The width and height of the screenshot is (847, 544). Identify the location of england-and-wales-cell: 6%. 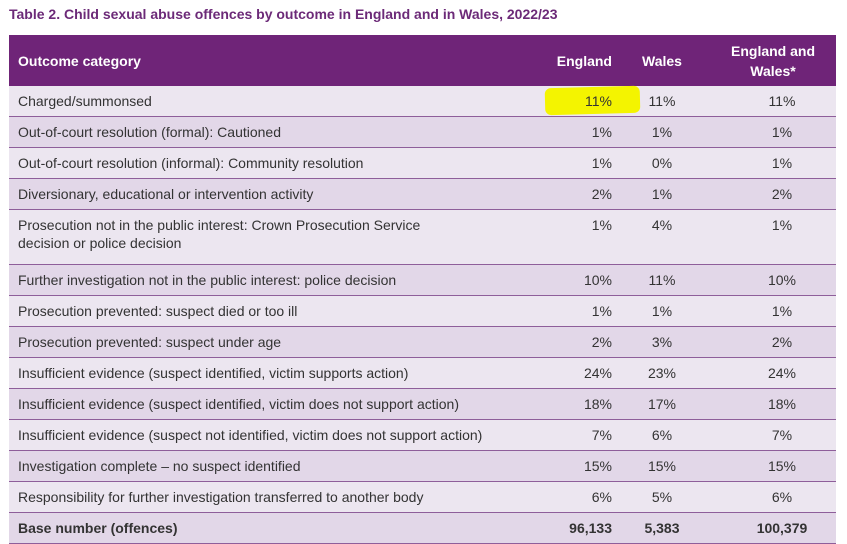
(773, 497).